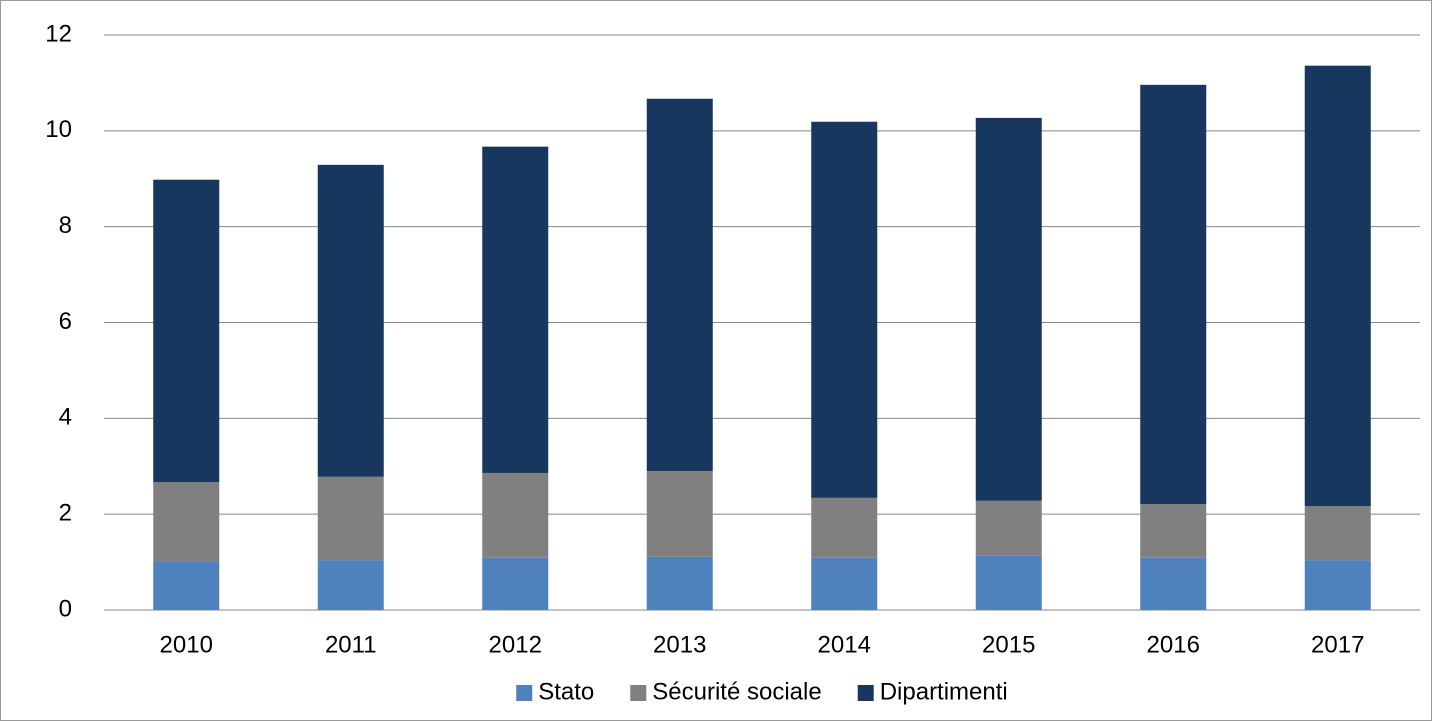 Image resolution: width=1432 pixels, height=721 pixels. What do you see at coordinates (944, 691) in the screenshot?
I see `legend-label: Dipartimenti` at bounding box center [944, 691].